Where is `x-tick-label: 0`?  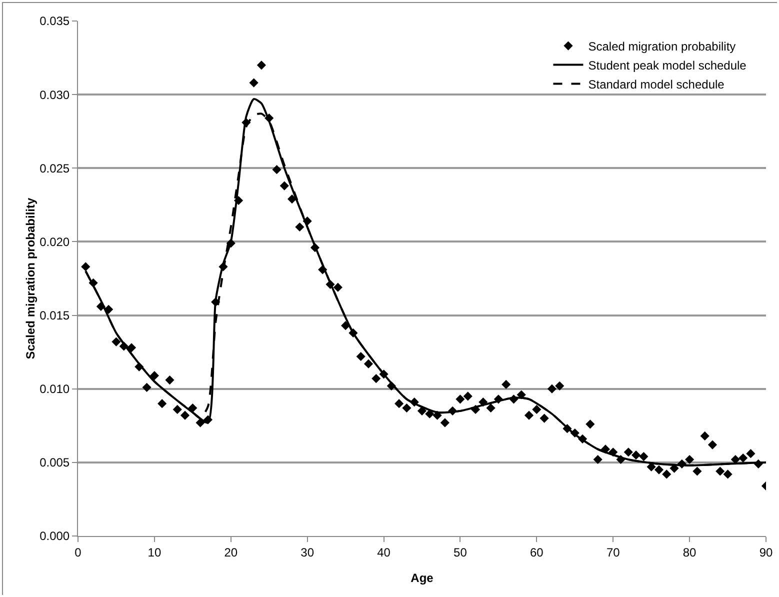
x-tick-label: 0 is located at coordinates (78, 552).